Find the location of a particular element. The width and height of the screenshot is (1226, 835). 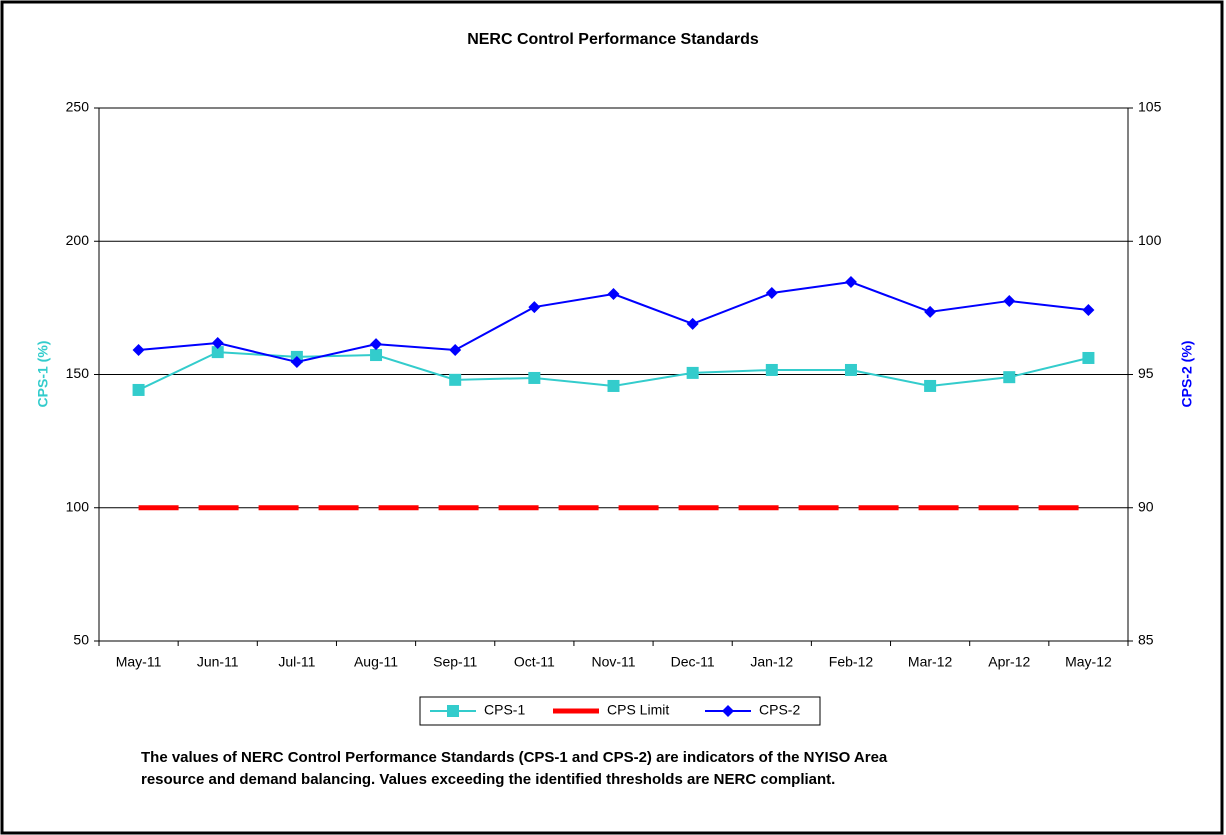

y2-tick-label: 95 is located at coordinates (1146, 373).